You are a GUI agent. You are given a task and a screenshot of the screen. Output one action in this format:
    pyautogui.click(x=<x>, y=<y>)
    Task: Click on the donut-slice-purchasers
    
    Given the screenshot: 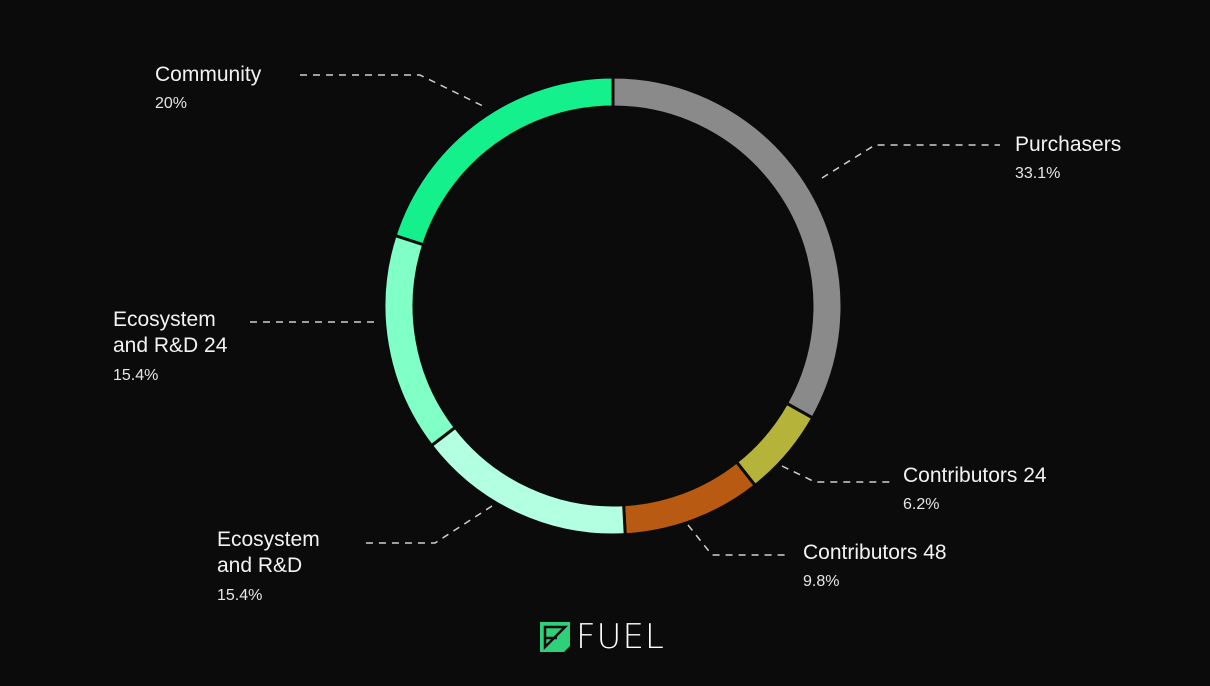 What is the action you would take?
    pyautogui.click(x=727, y=248)
    